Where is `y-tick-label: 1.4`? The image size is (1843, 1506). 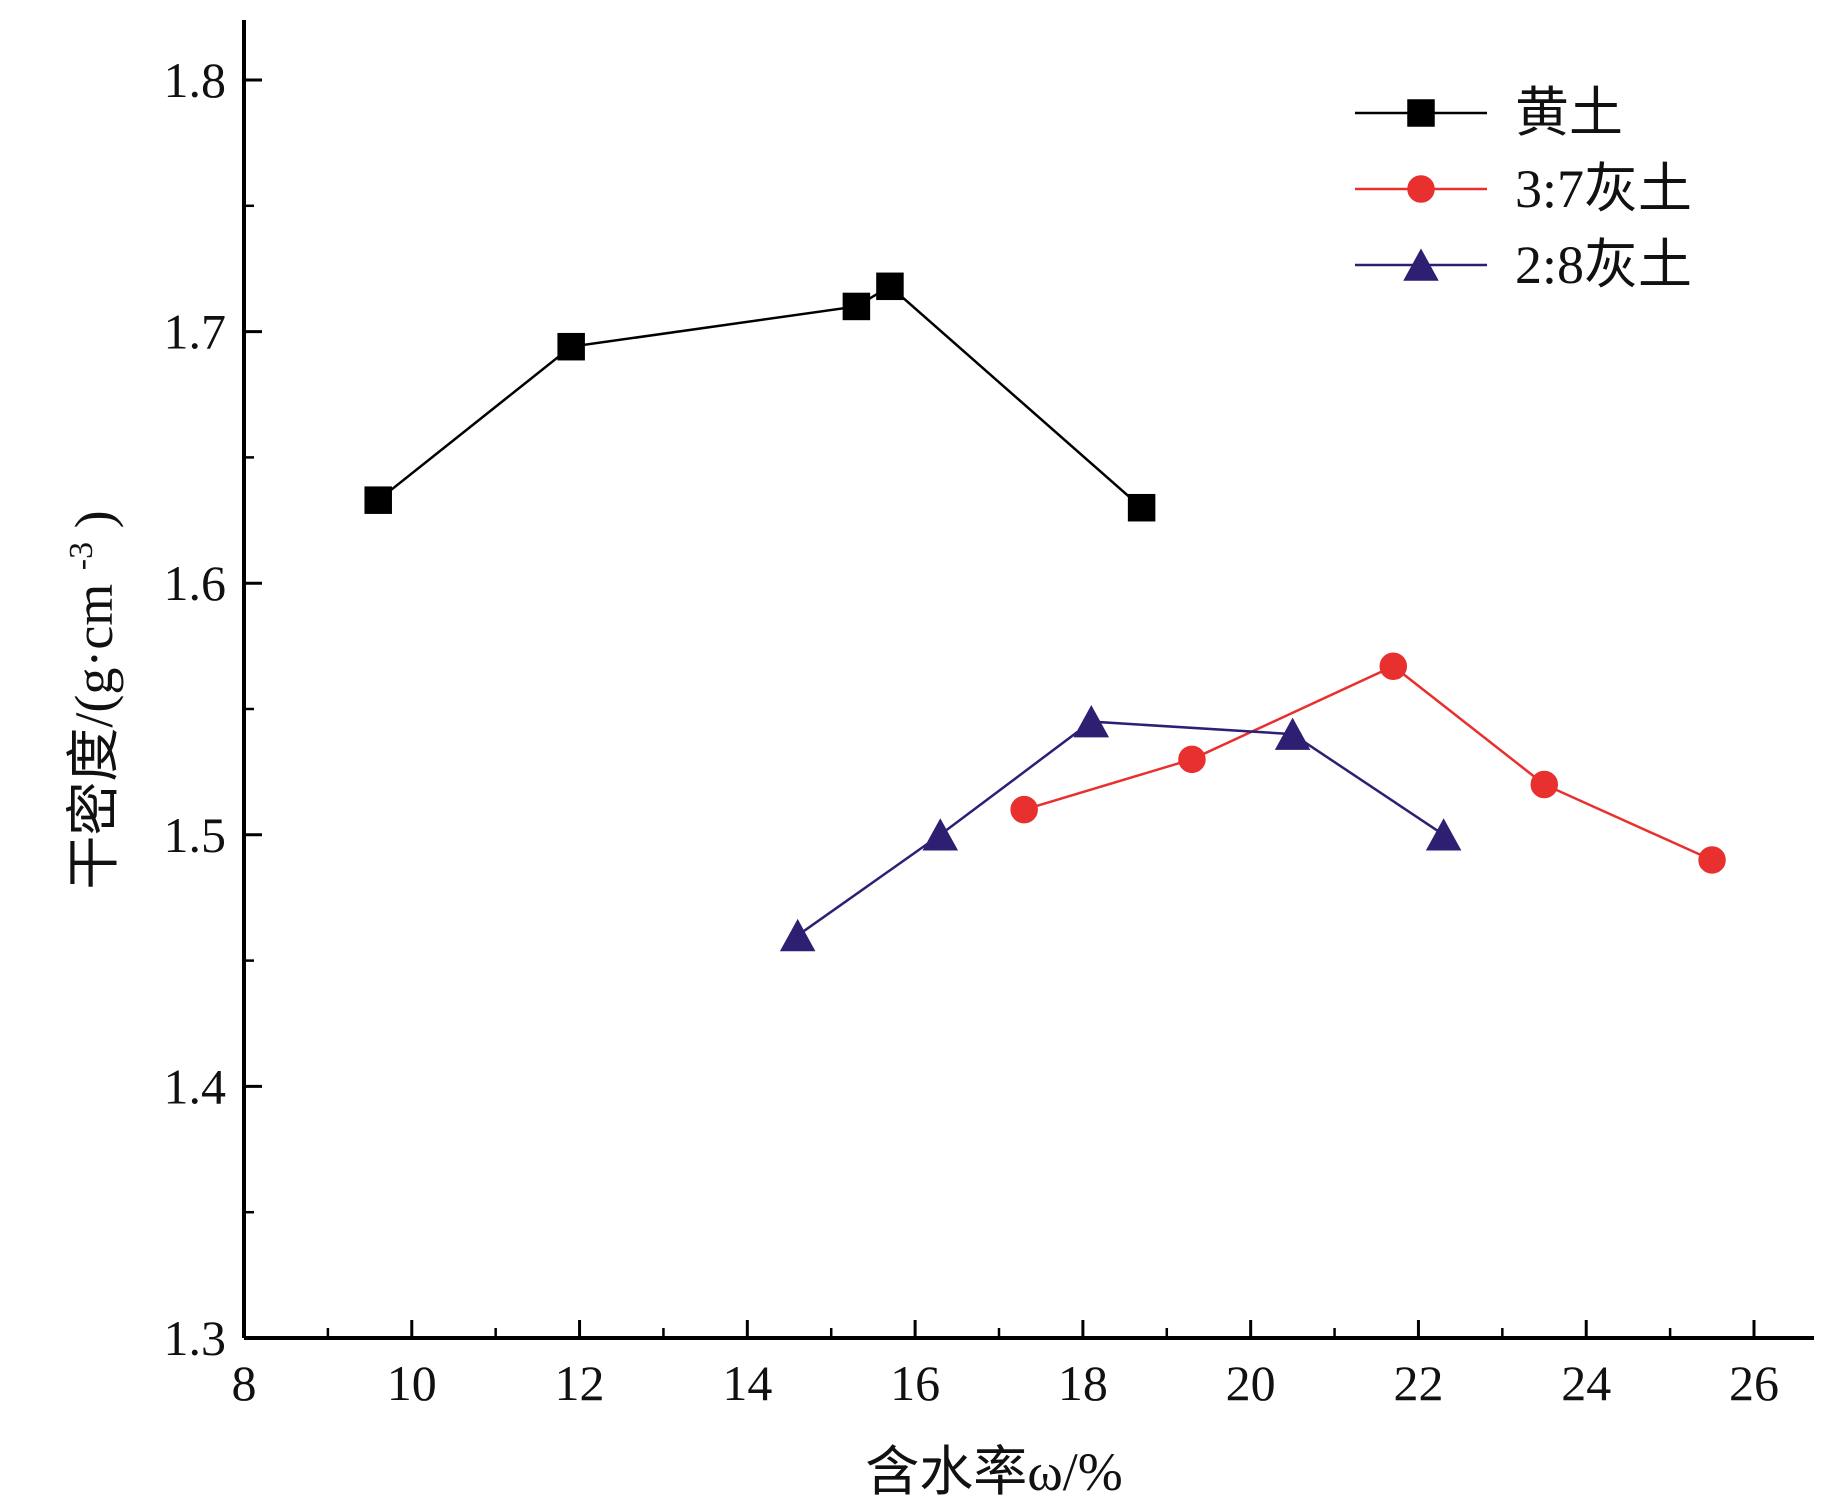 y-tick-label: 1.4 is located at coordinates (195, 1086).